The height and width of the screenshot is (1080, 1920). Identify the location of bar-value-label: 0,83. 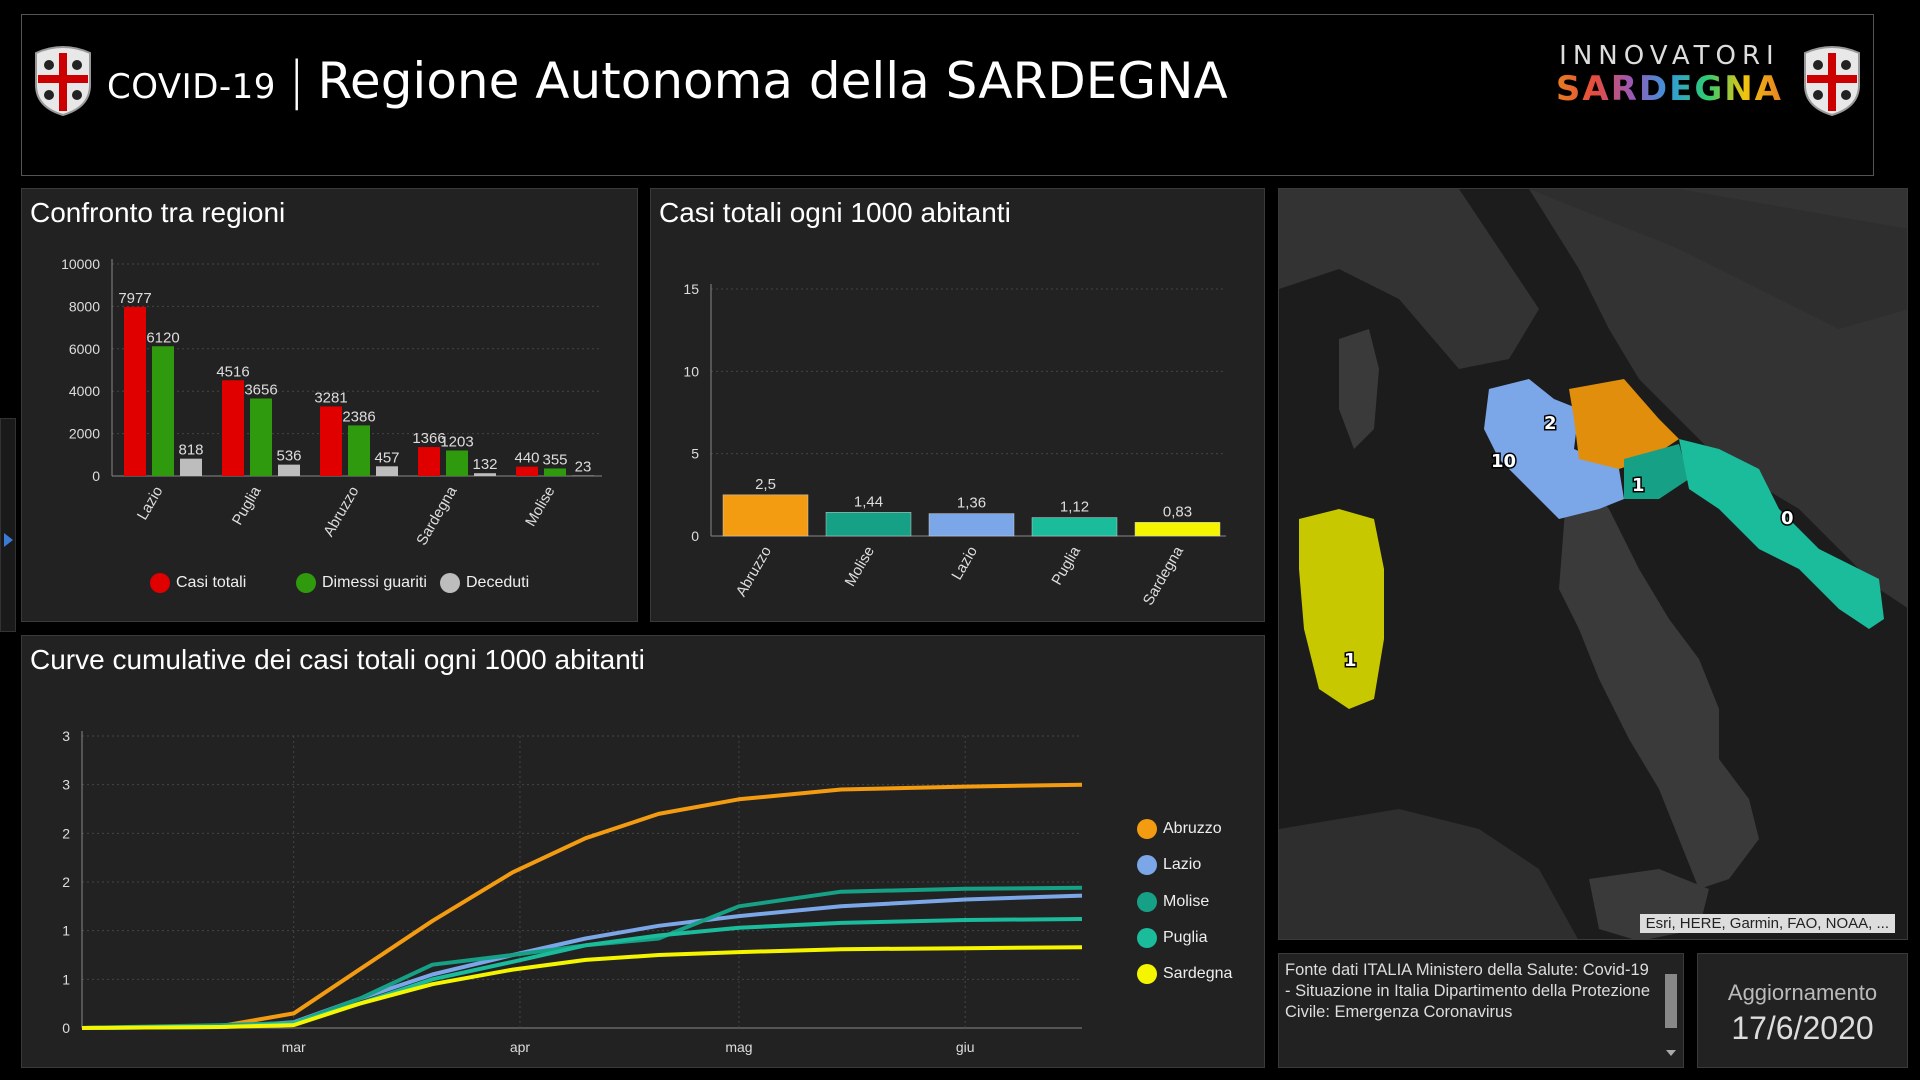
(1177, 511).